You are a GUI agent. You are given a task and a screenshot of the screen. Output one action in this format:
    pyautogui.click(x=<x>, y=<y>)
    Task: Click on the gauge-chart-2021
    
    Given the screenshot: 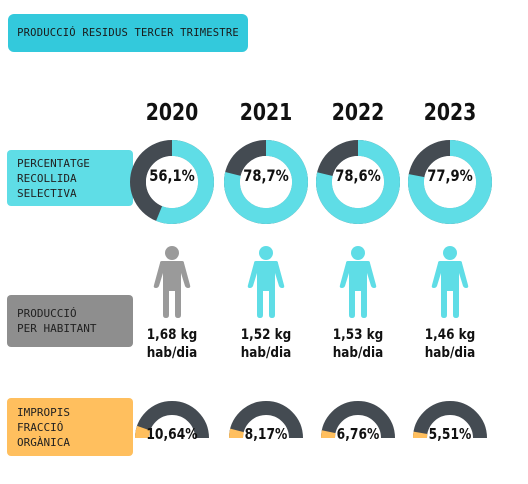 What is the action you would take?
    pyautogui.click(x=265, y=420)
    